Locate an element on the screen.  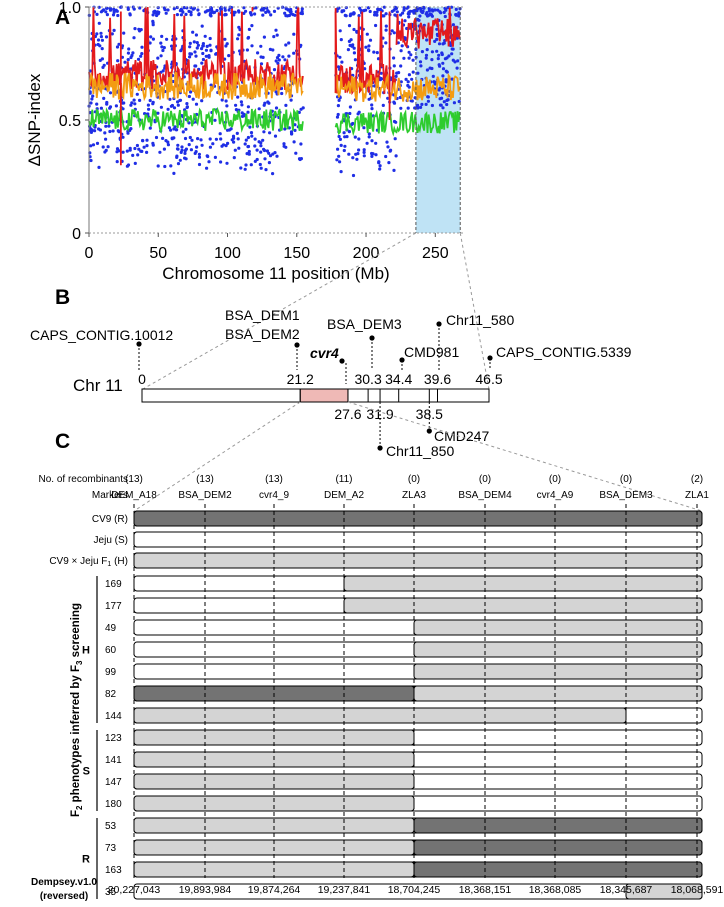
y-tick-label: 1.0 is located at coordinates (70, 8).